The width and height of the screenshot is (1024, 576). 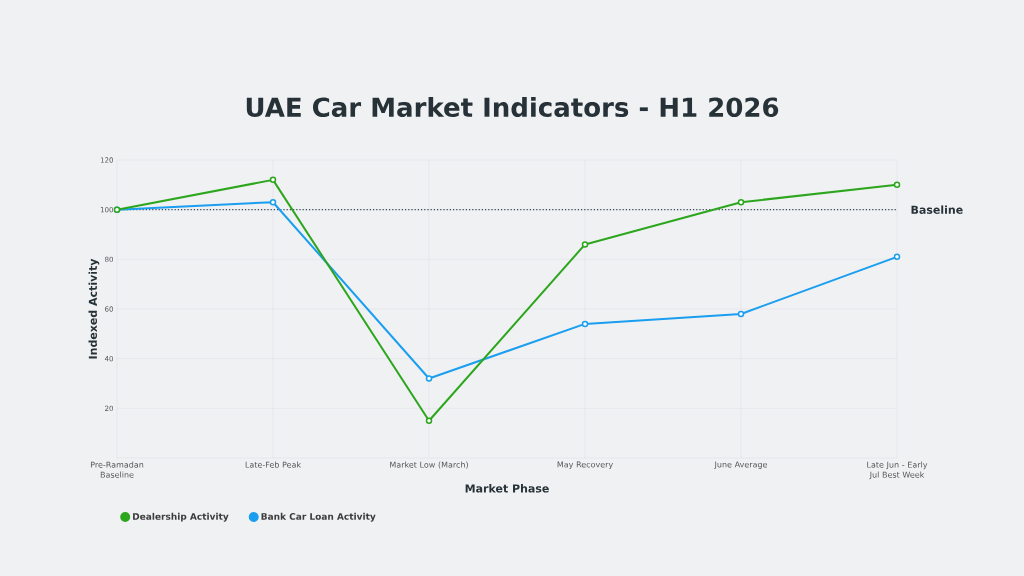 What do you see at coordinates (318, 517) in the screenshot?
I see `legend-label: Bank Car Loan Activity` at bounding box center [318, 517].